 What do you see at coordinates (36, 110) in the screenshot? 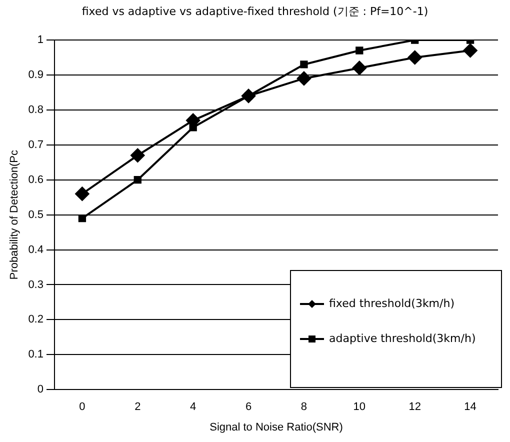
I see `y-tick-label: 0.8` at bounding box center [36, 110].